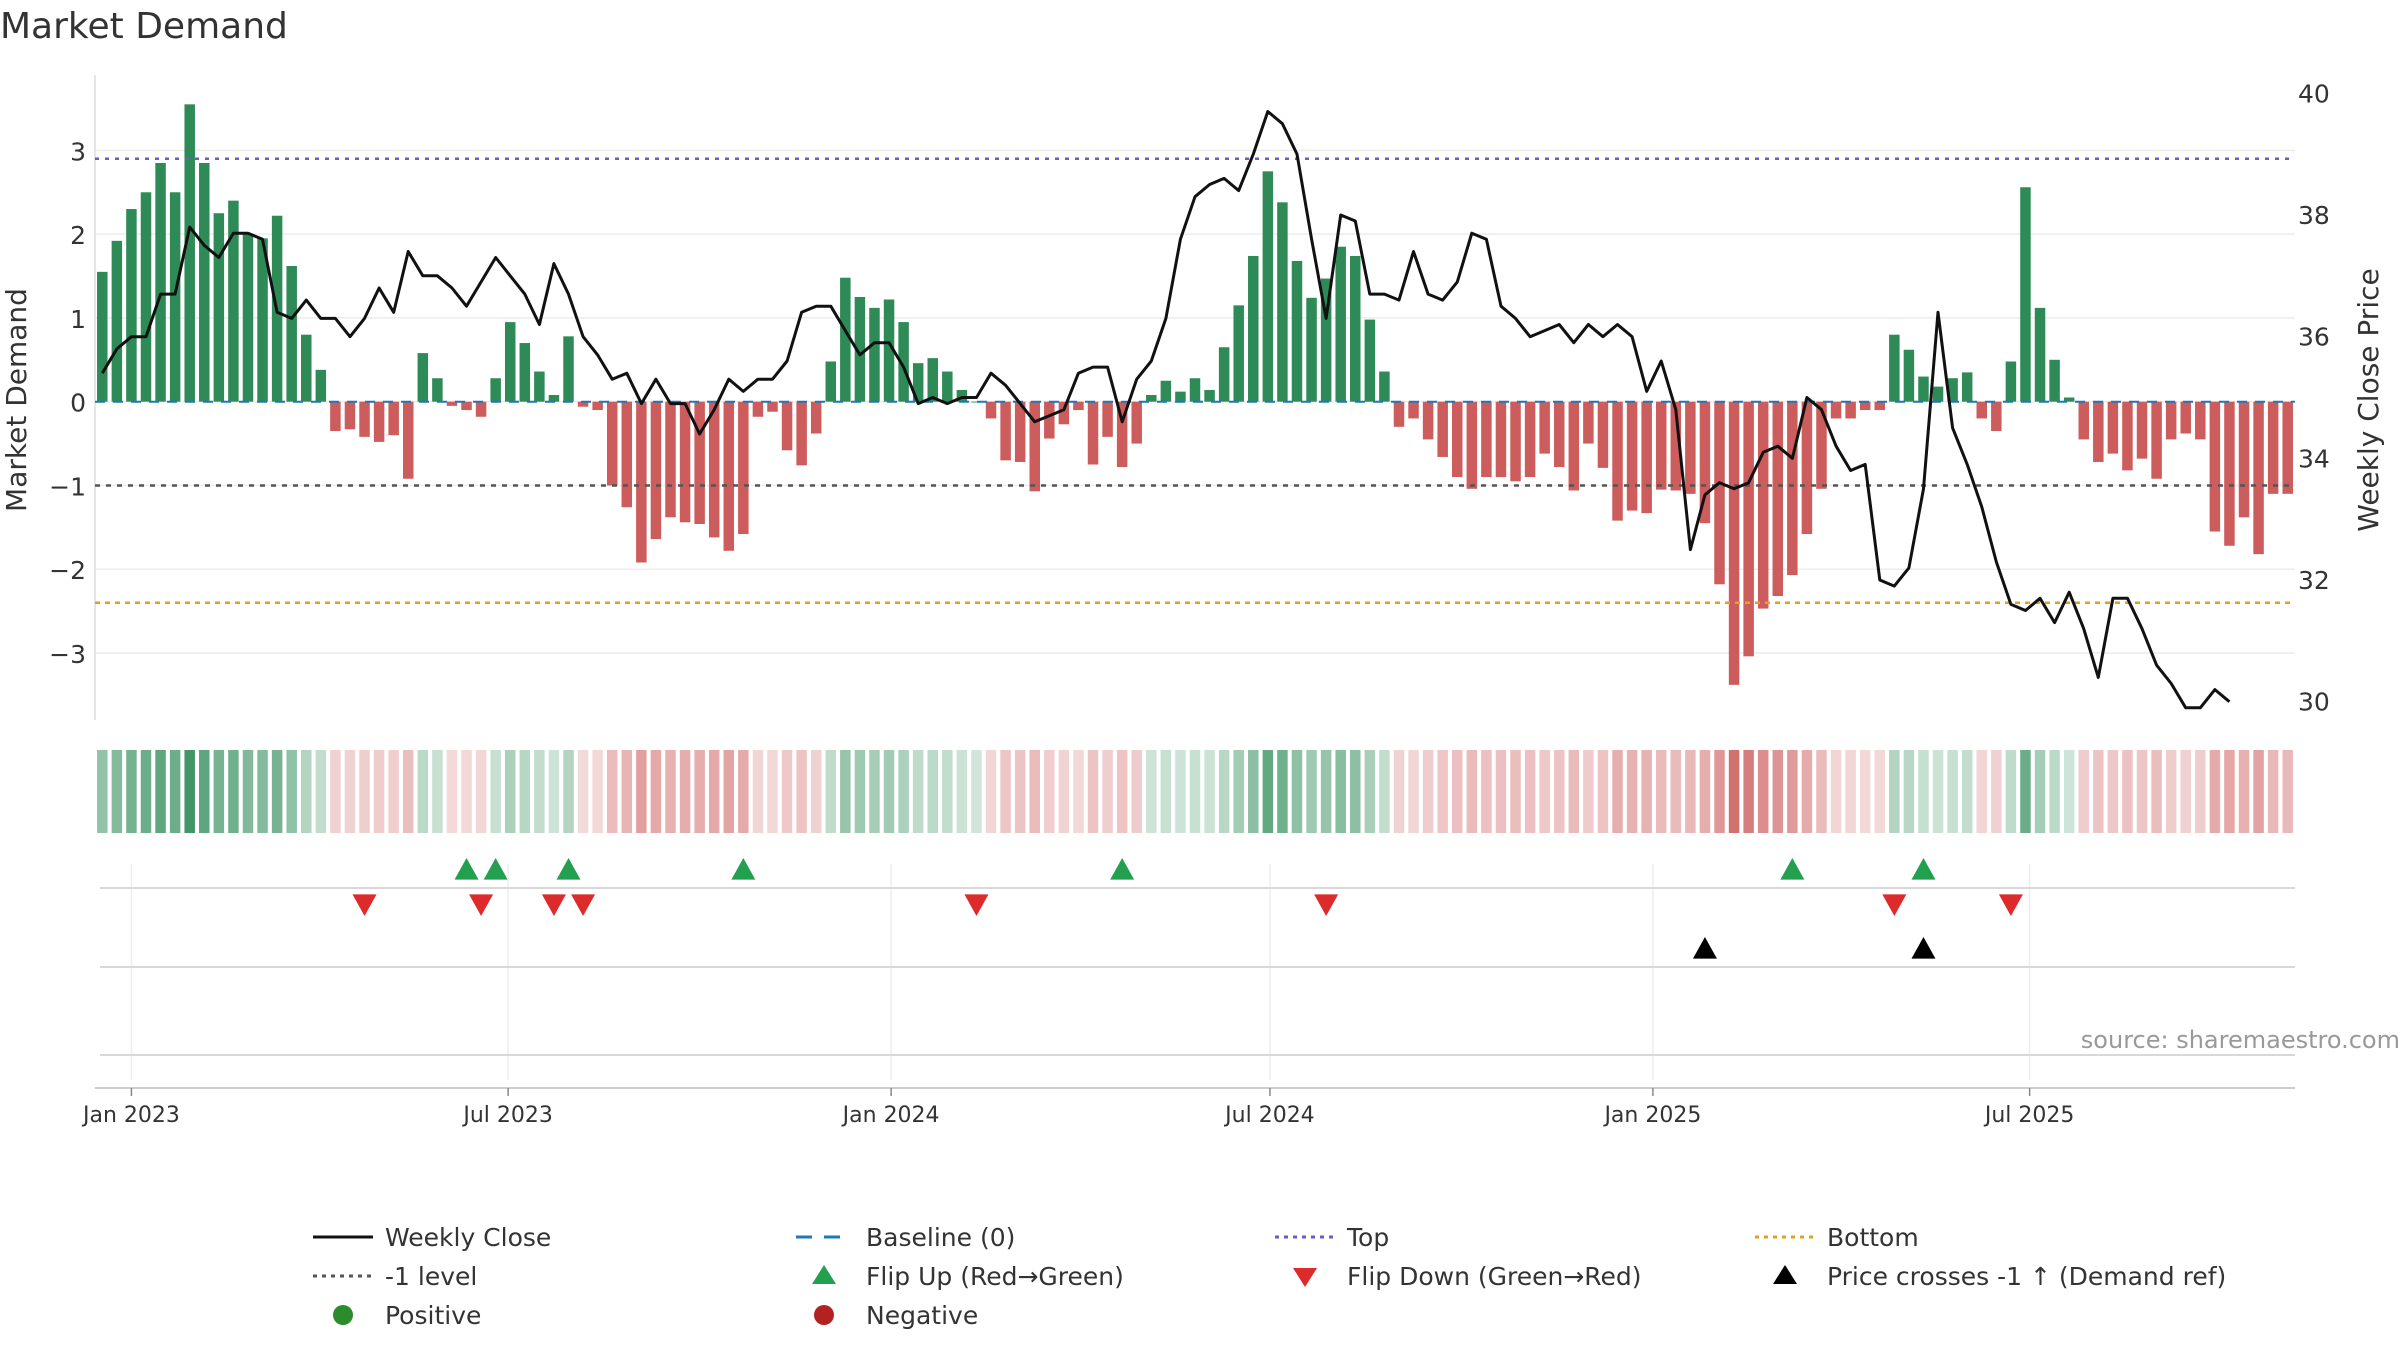  What do you see at coordinates (2314, 702) in the screenshot?
I see `right-tick-label: 30` at bounding box center [2314, 702].